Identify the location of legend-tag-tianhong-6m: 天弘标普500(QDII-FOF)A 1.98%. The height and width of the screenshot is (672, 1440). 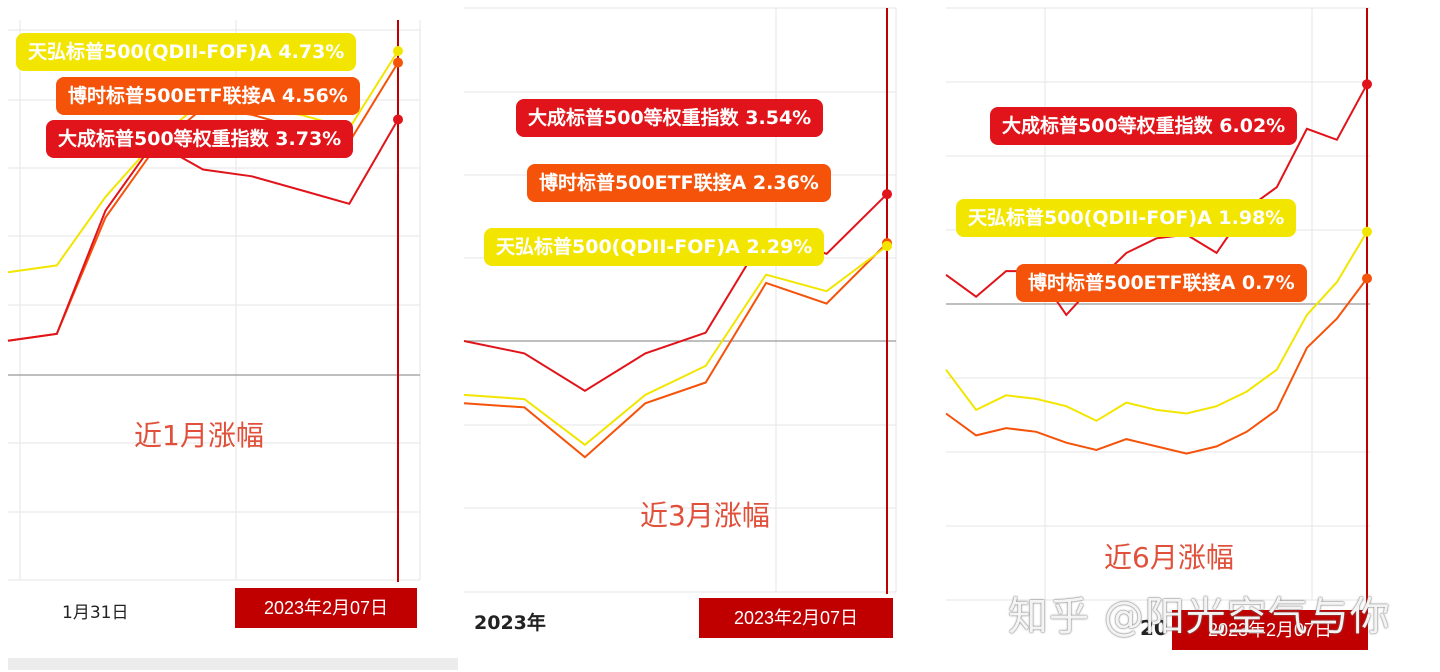
(1126, 218).